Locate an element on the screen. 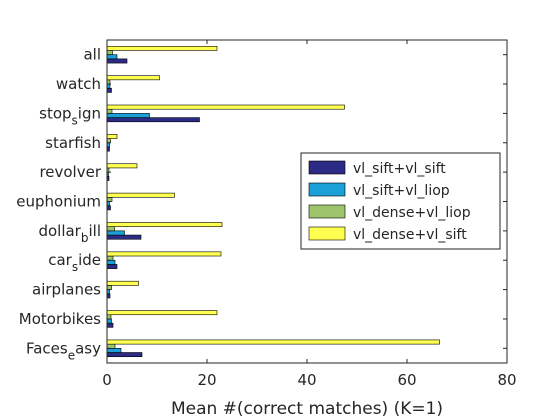  y-category-label: airplanes is located at coordinates (66, 290).